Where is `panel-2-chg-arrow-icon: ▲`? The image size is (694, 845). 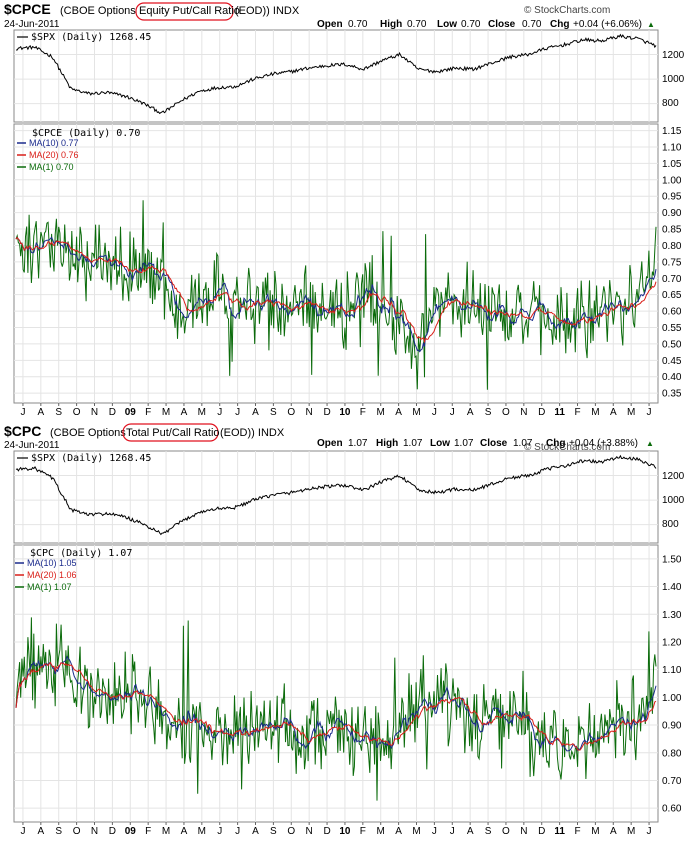 panel-2-chg-arrow-icon: ▲ is located at coordinates (650, 443).